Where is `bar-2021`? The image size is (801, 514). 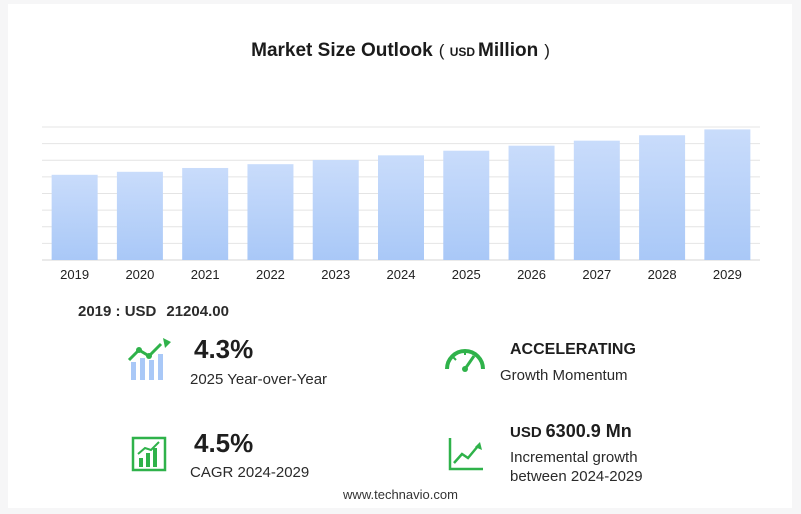
bar-2021 is located at coordinates (205, 213).